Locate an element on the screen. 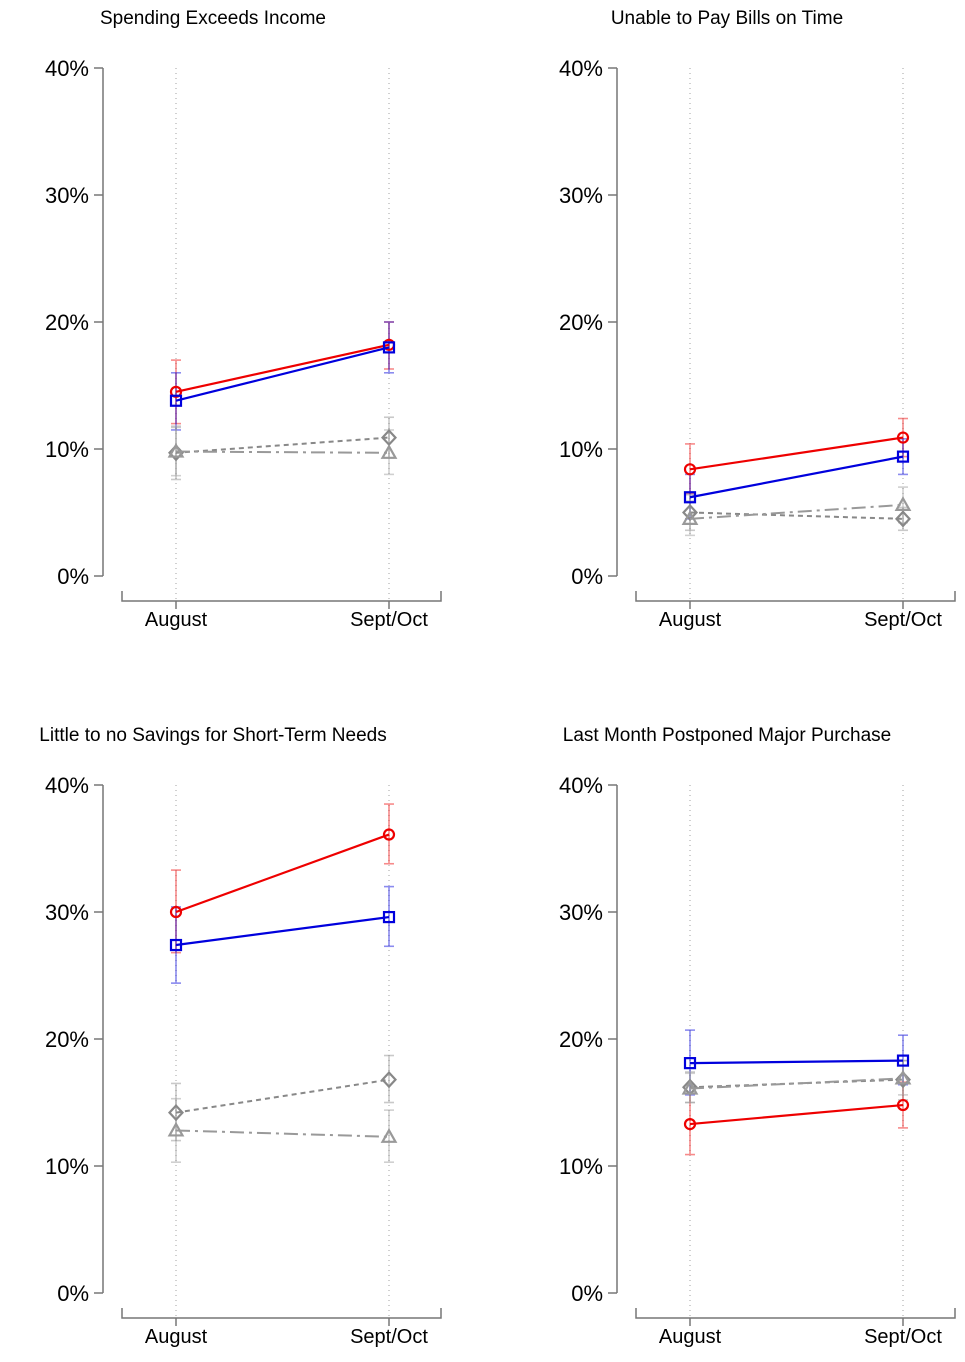  chart-title: Spending Exceeds Income is located at coordinates (213, 18).